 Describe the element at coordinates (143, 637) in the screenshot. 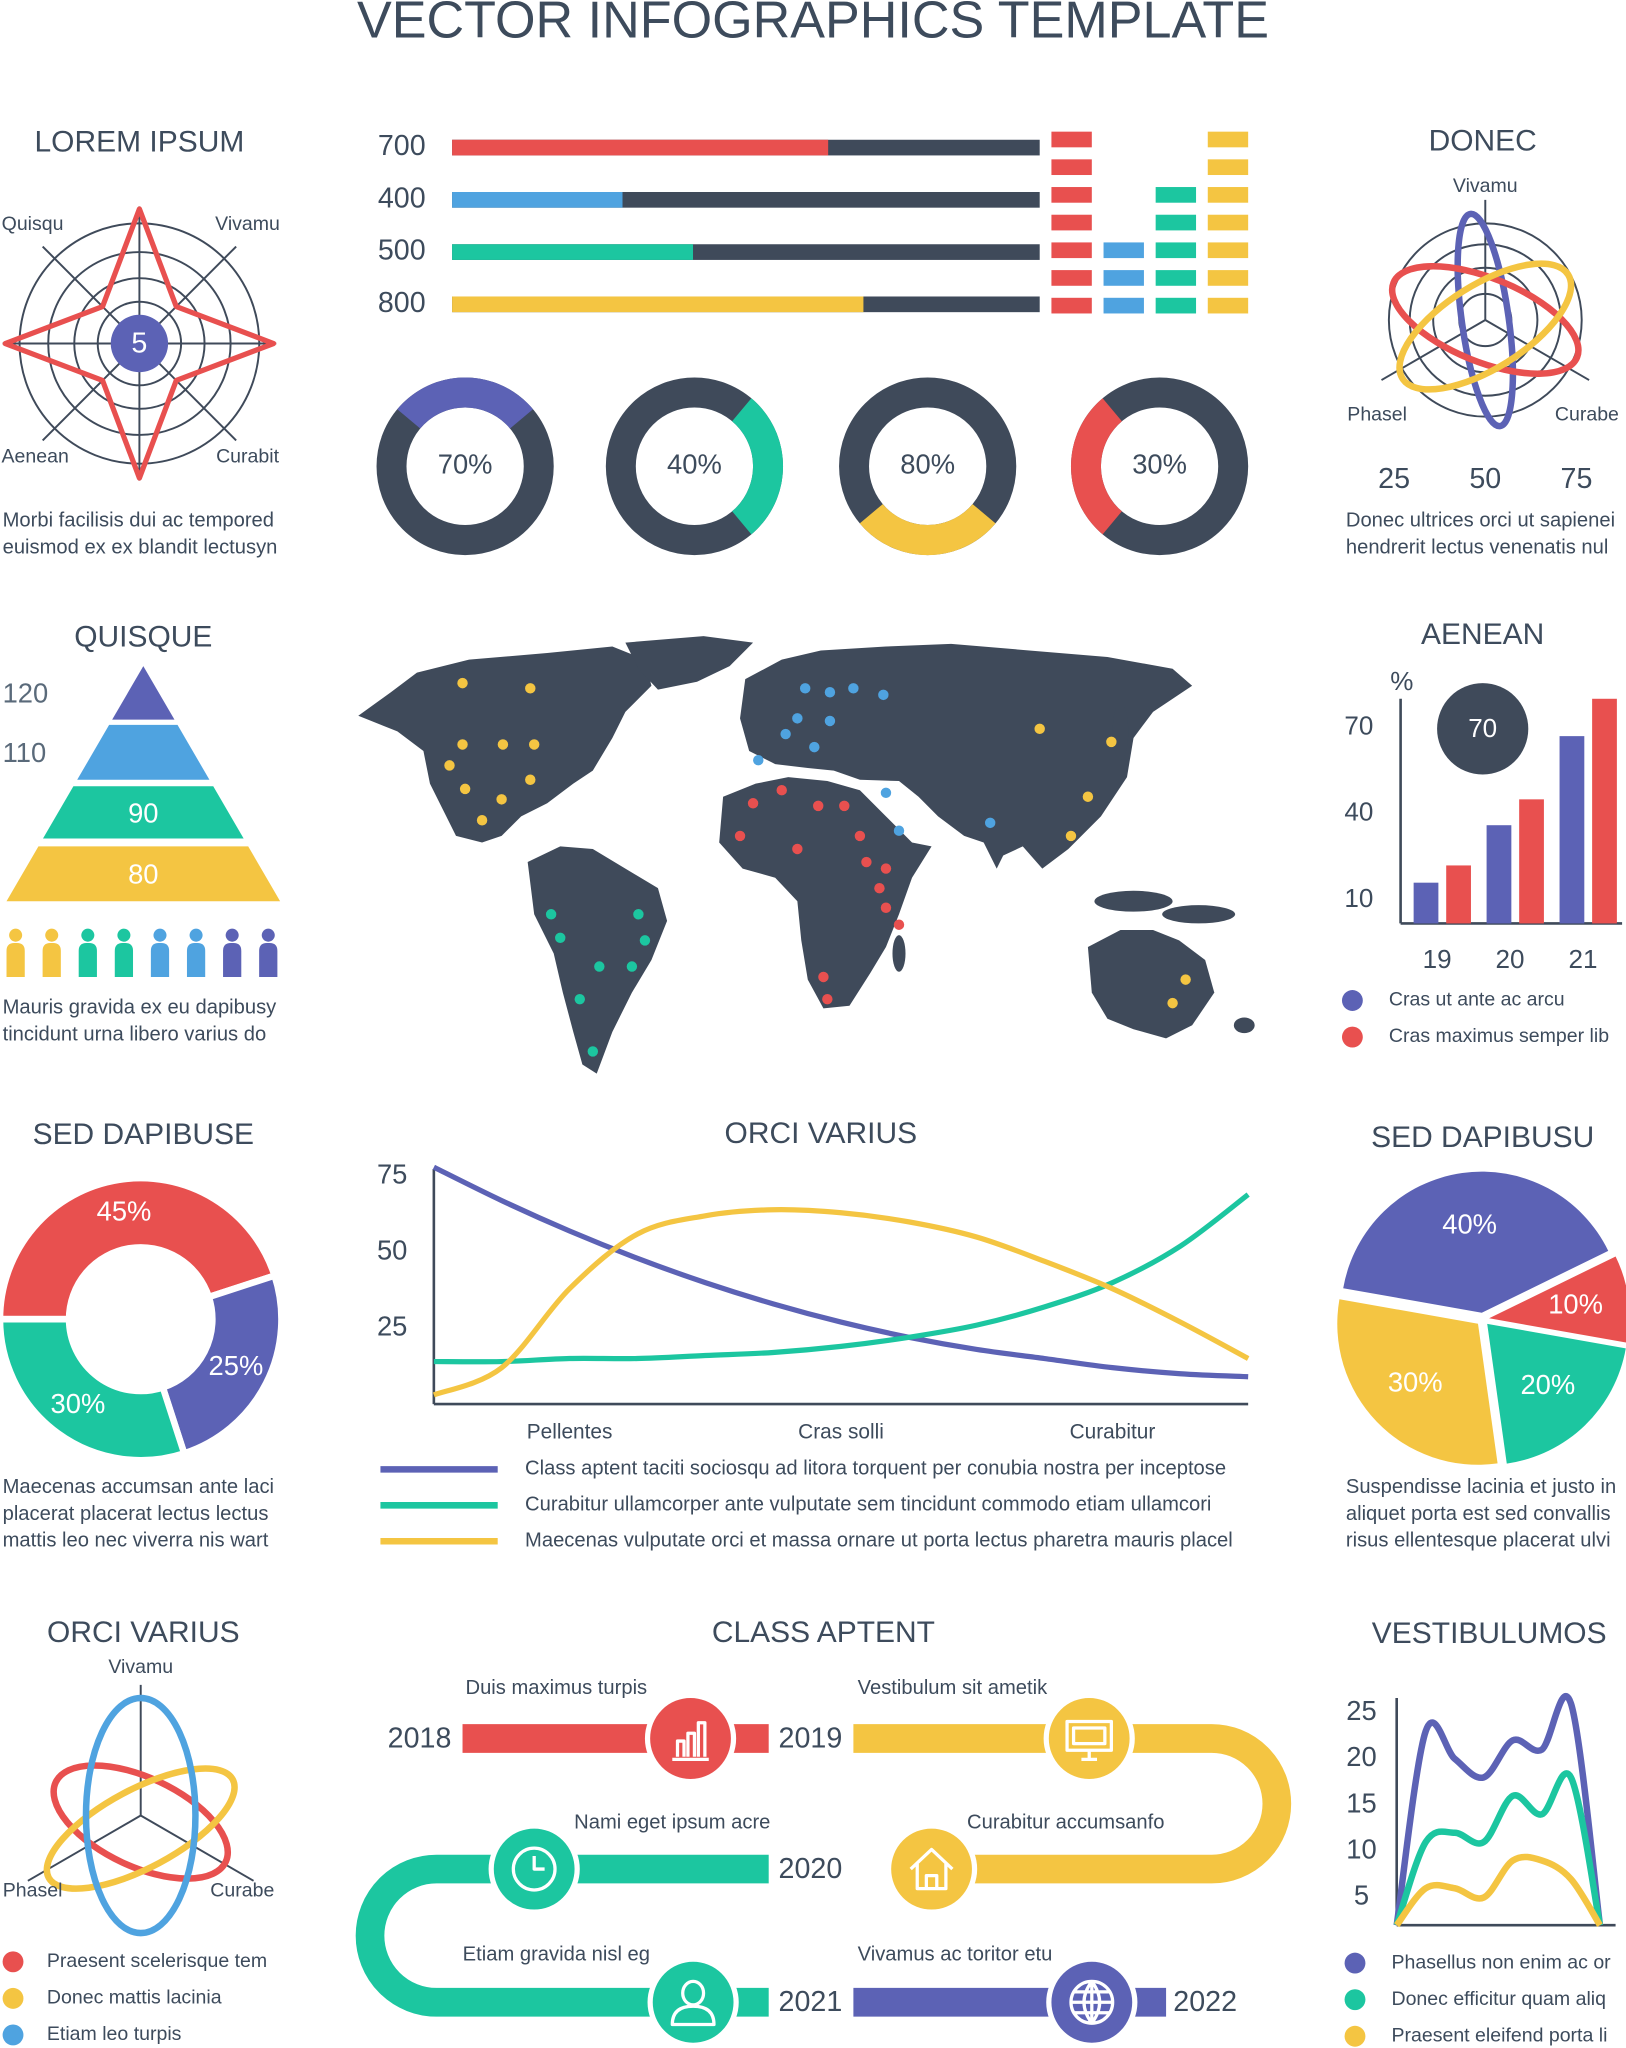

I see `panel-title: QUISQUE` at that location.